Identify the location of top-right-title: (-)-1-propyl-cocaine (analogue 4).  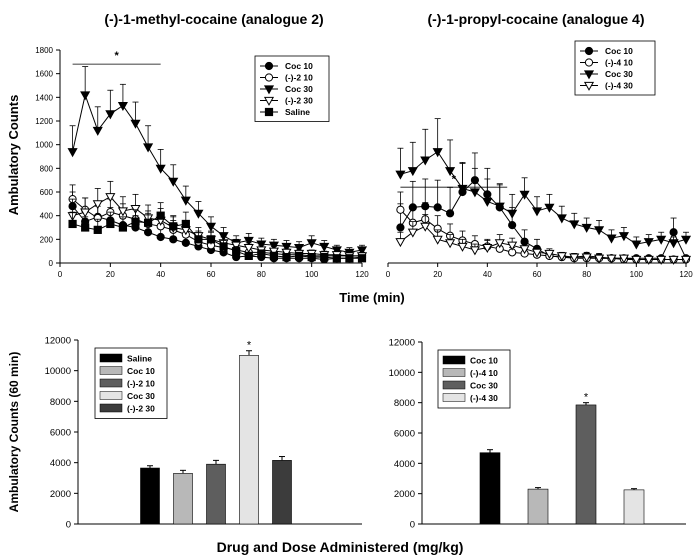
(535, 19).